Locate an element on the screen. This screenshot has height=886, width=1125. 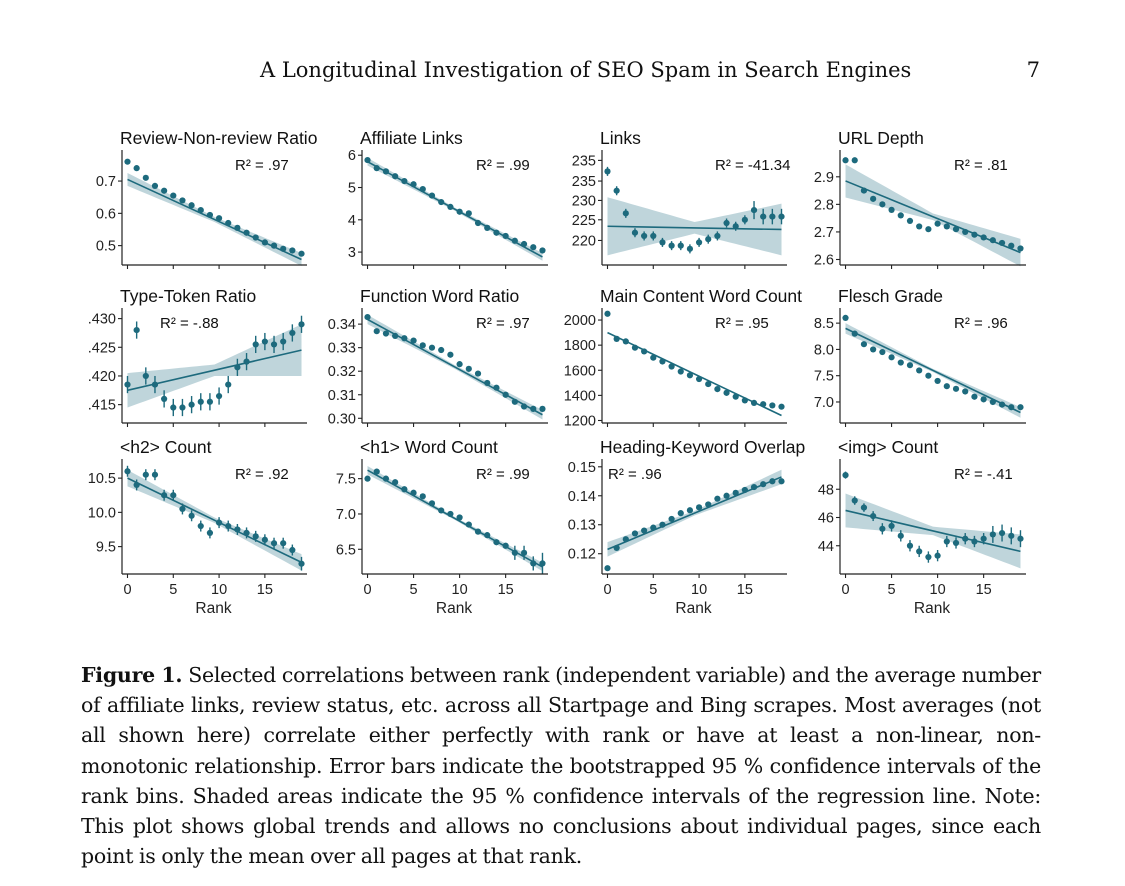
regression-line is located at coordinates (694, 228).